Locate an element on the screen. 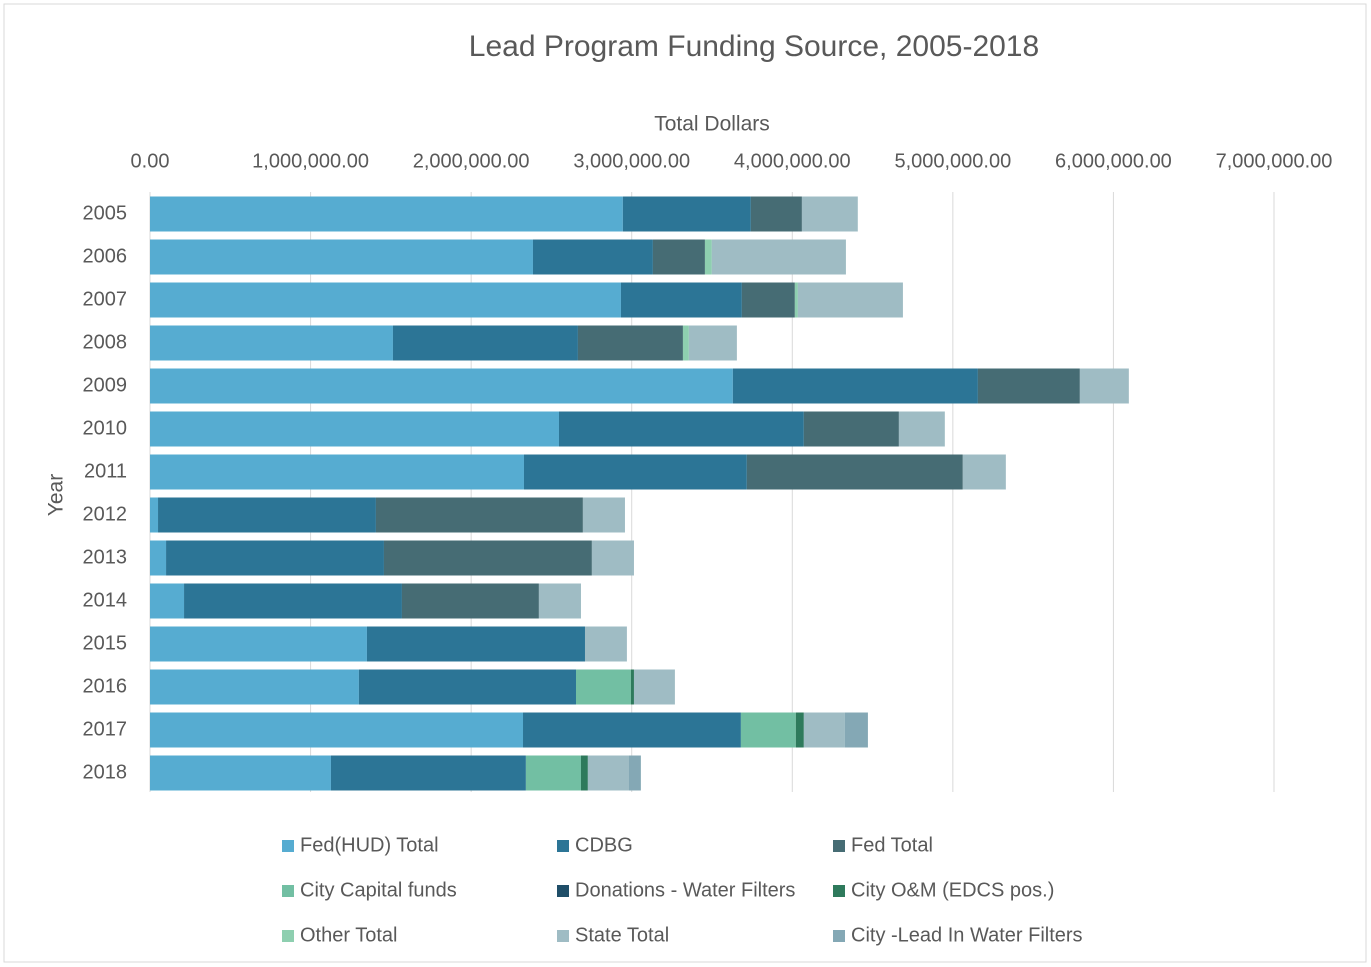 Image resolution: width=1371 pixels, height=967 pixels. y-tick-label: 2012 is located at coordinates (105, 514).